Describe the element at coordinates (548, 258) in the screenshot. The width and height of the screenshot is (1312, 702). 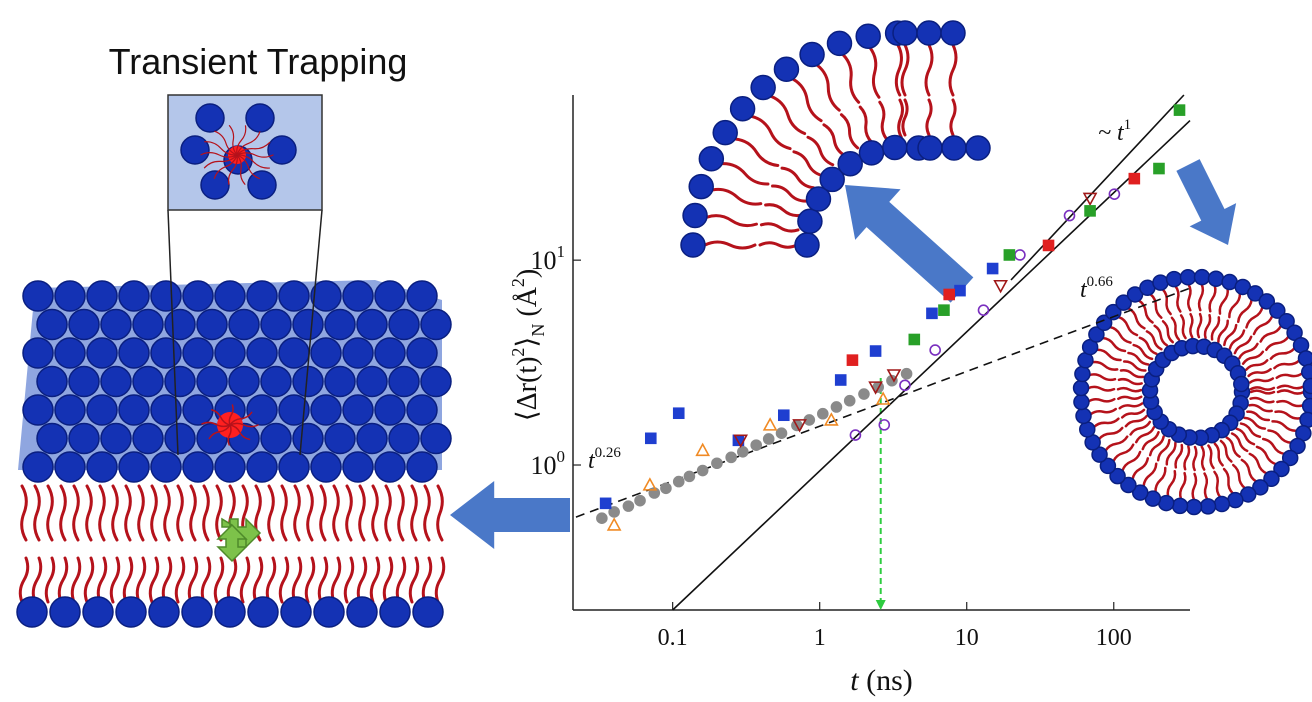
I see `y-tick-label: 101` at that location.